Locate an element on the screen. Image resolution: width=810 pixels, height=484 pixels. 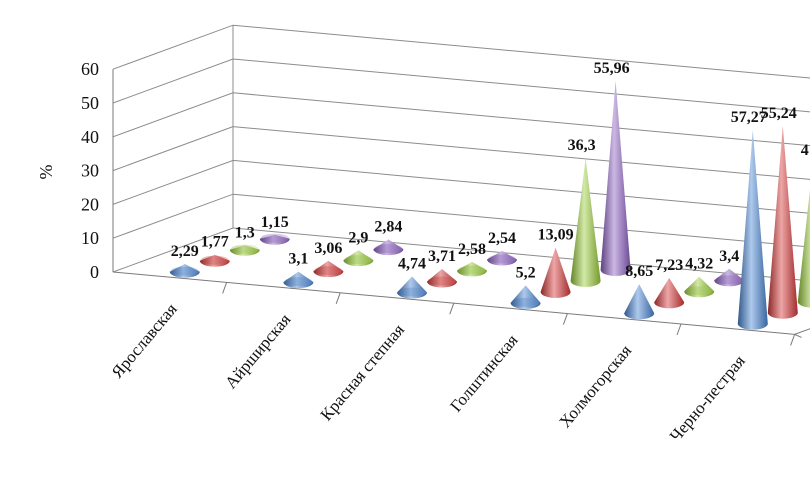
y-tick-label: 0 is located at coordinates (94, 272).